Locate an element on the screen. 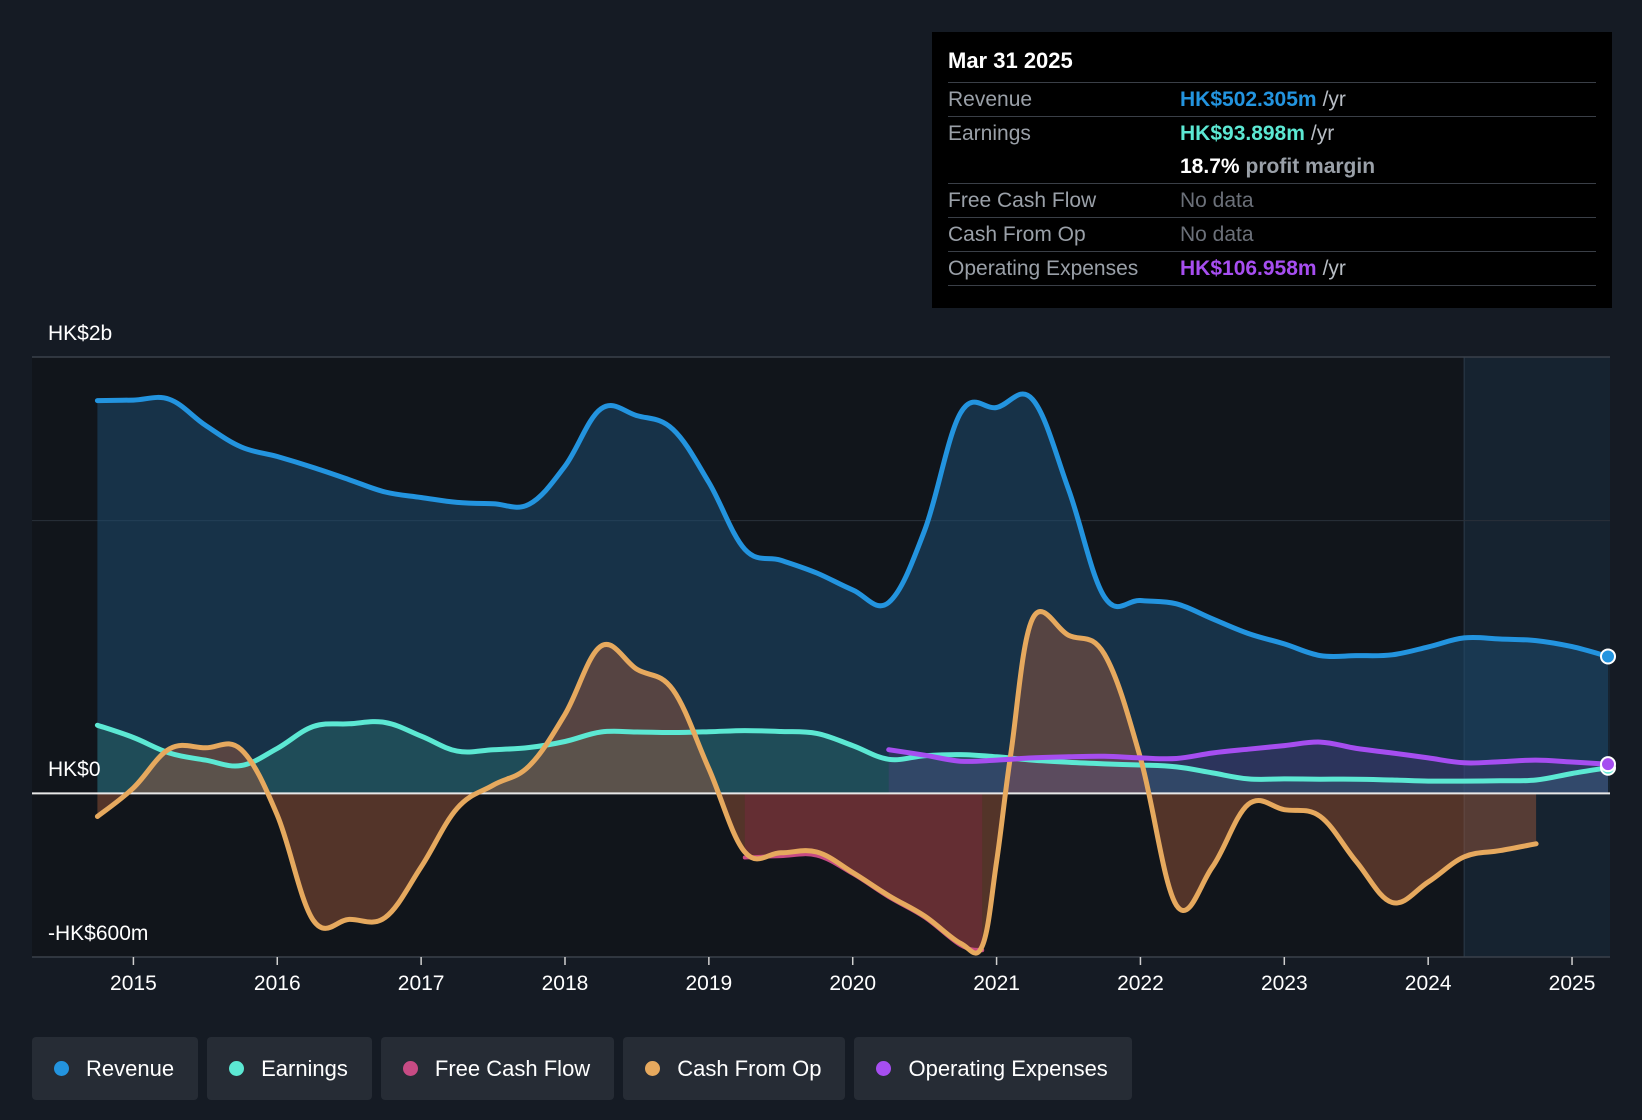 The width and height of the screenshot is (1642, 1120). fcf-area is located at coordinates (863, 872).